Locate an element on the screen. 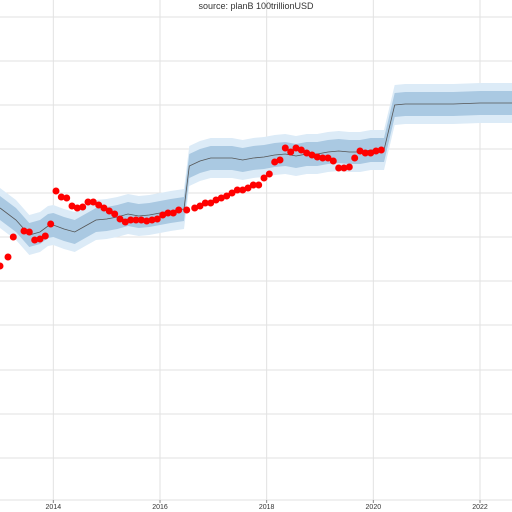 This screenshot has height=512, width=512. x-tick-label-2016: 2016 is located at coordinates (160, 507).